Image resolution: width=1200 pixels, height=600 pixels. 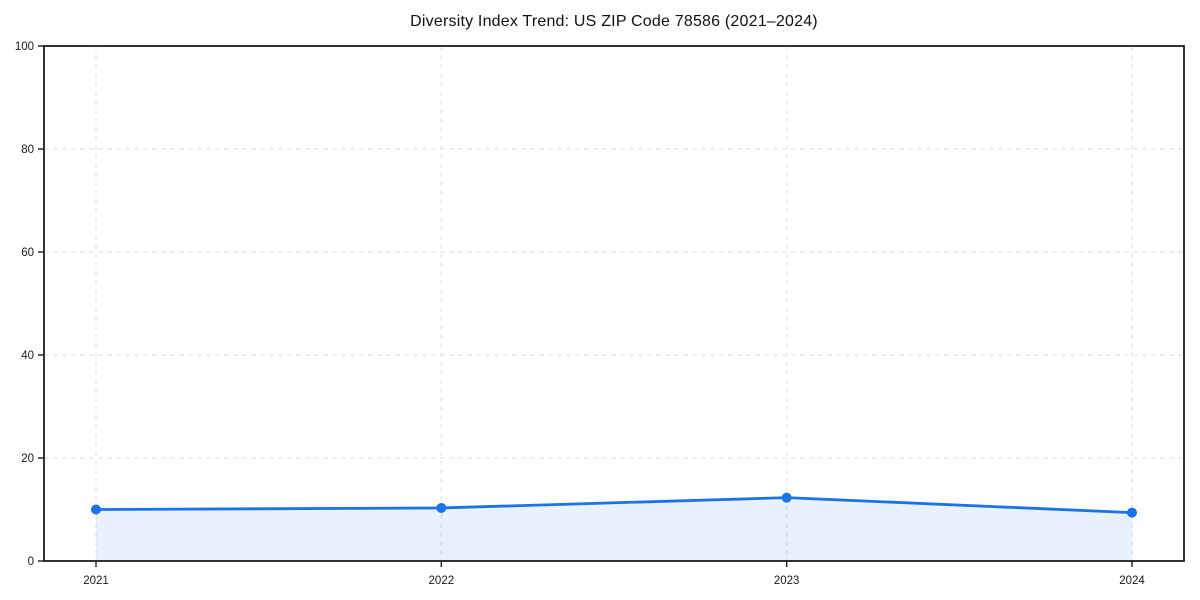 What do you see at coordinates (441, 507) in the screenshot?
I see `data-point-2022` at bounding box center [441, 507].